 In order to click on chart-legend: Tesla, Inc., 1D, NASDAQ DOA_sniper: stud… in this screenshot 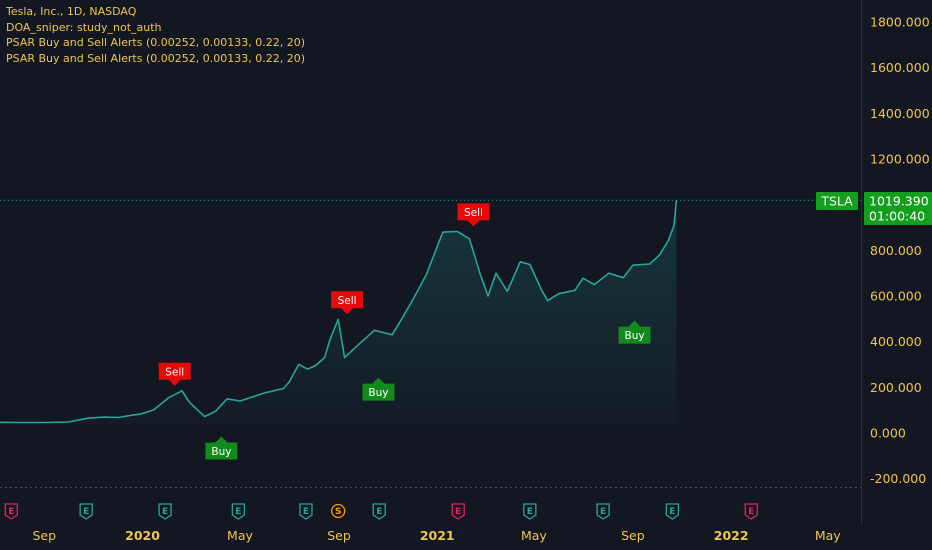, I will do `click(155, 35)`.